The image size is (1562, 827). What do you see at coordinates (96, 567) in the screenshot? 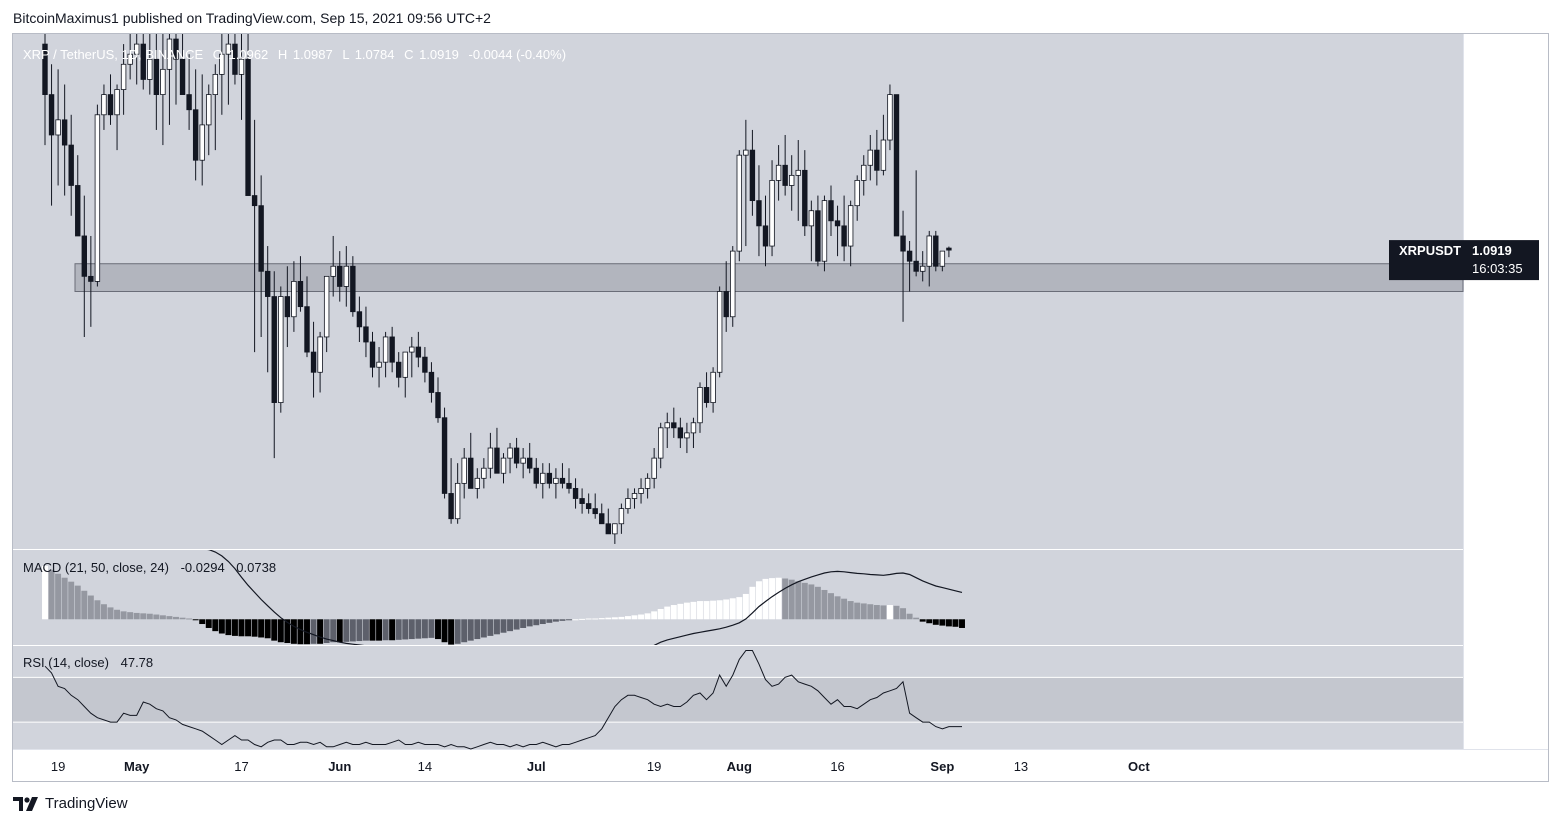
I see `macd-legend-label: MACD (21, 50, close, 24)` at bounding box center [96, 567].